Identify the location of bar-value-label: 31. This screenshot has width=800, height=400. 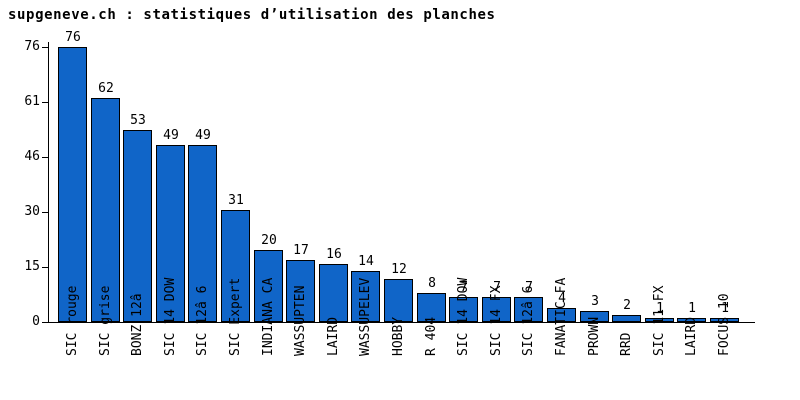
(236, 200).